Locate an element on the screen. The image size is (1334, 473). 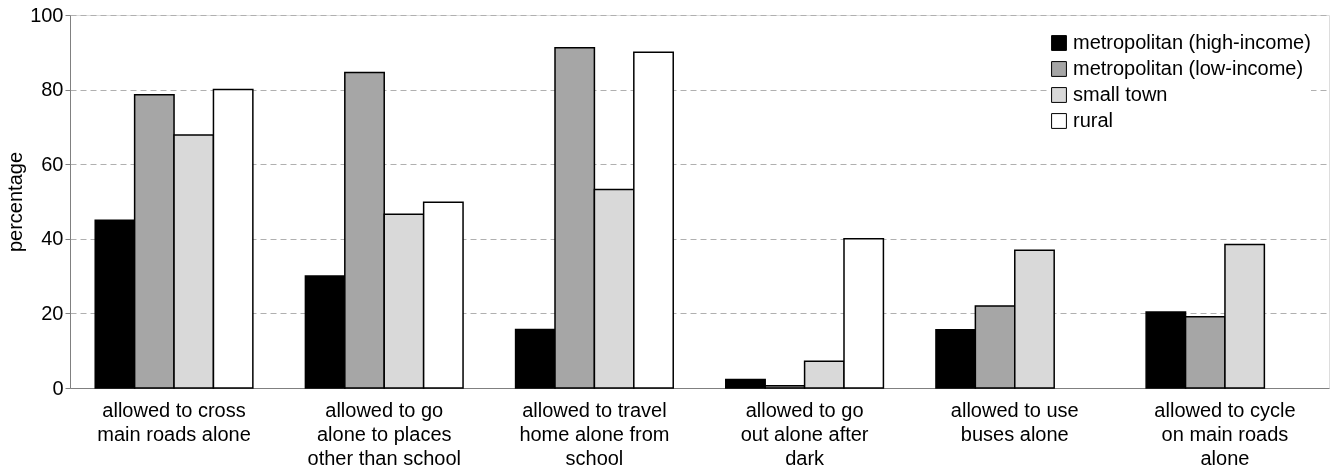
x-tick-label: allowed to cross main roads alone is located at coordinates (174, 421).